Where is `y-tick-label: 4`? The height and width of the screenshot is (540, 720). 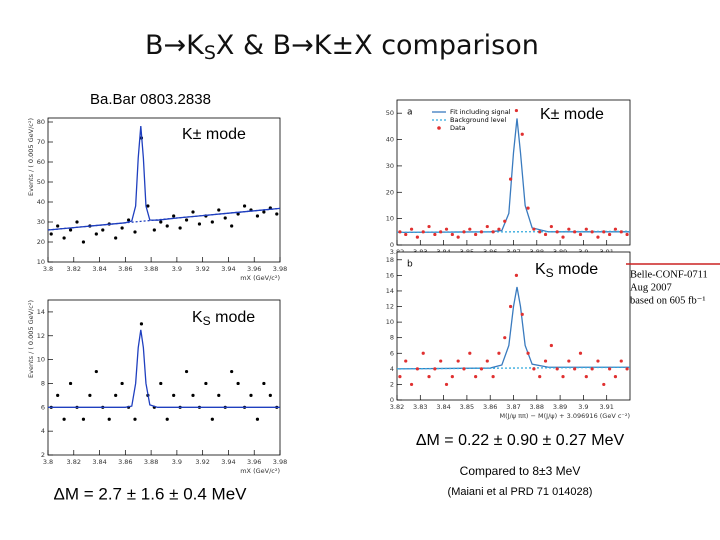 y-tick-label: 4 is located at coordinates (392, 369).